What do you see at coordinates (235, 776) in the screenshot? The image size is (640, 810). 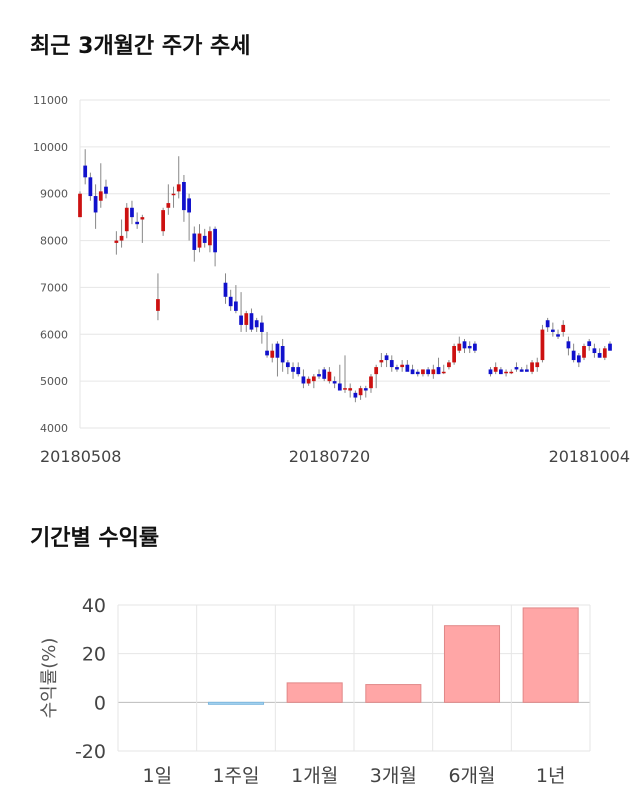 I see `period-tick-label: 1주일` at bounding box center [235, 776].